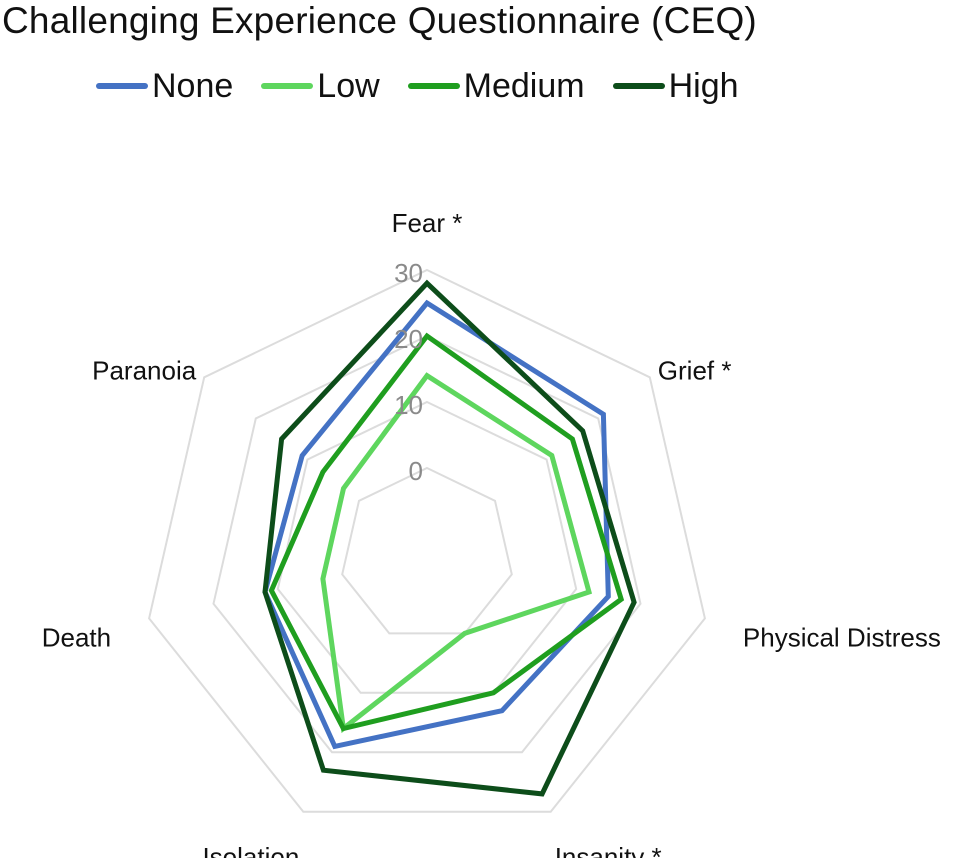 The image size is (967, 858). I want to click on tick-label-10: 10, so click(408, 405).